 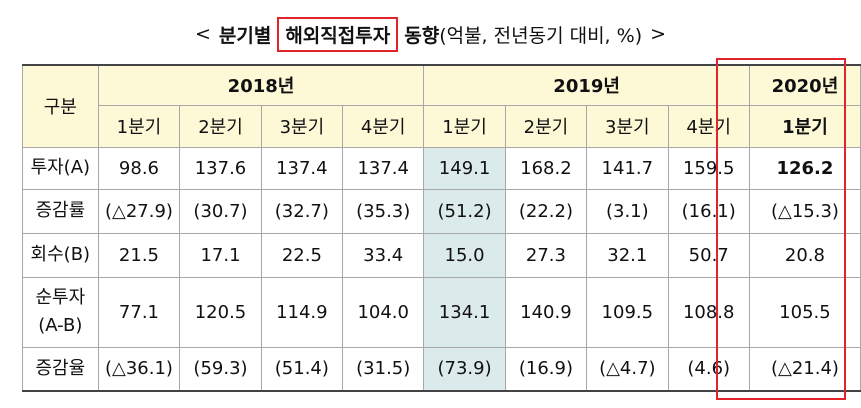 I want to click on table-cell: (51.4), so click(x=302, y=369).